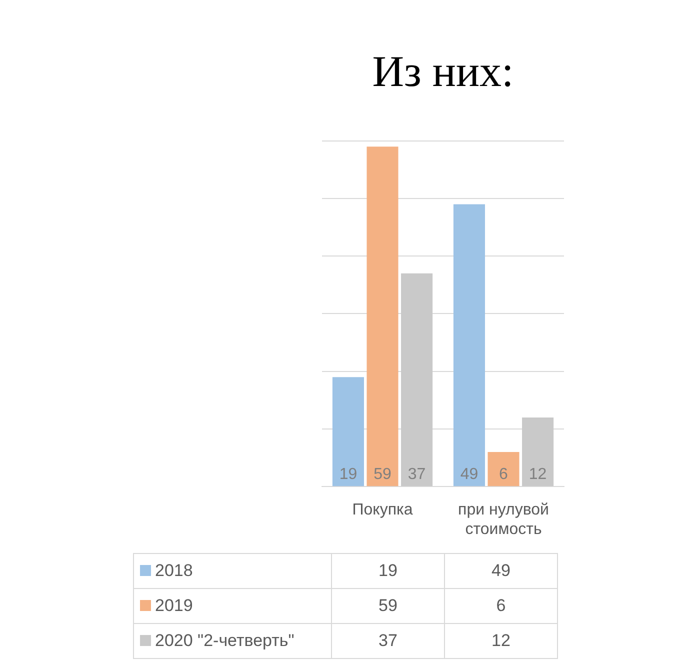 The width and height of the screenshot is (681, 660). What do you see at coordinates (382, 510) in the screenshot?
I see `x-tick-label: Покупка` at bounding box center [382, 510].